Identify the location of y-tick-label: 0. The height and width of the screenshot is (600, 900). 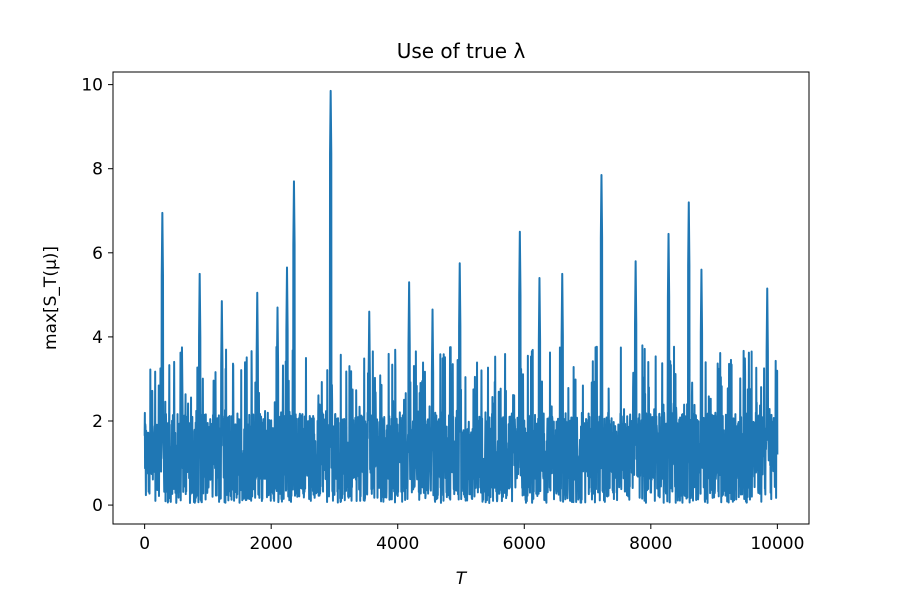
(97, 506).